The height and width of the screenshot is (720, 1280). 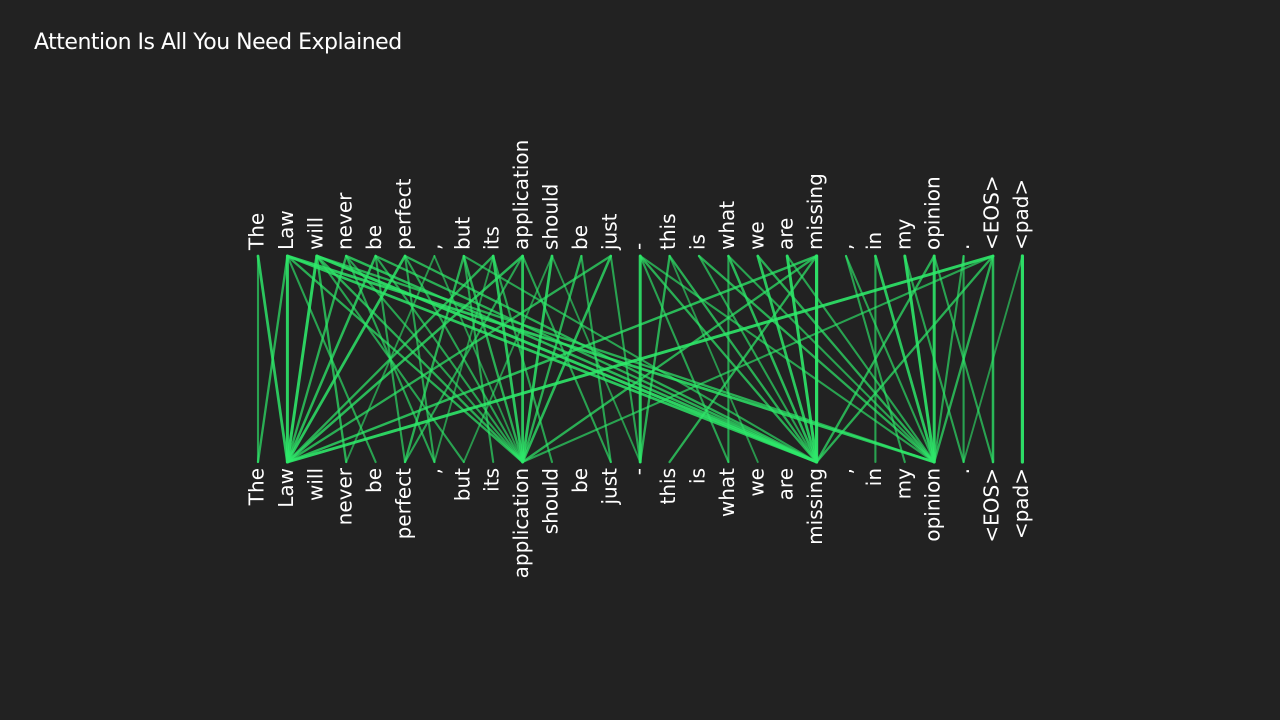 What do you see at coordinates (551, 217) in the screenshot?
I see `query-token: should` at bounding box center [551, 217].